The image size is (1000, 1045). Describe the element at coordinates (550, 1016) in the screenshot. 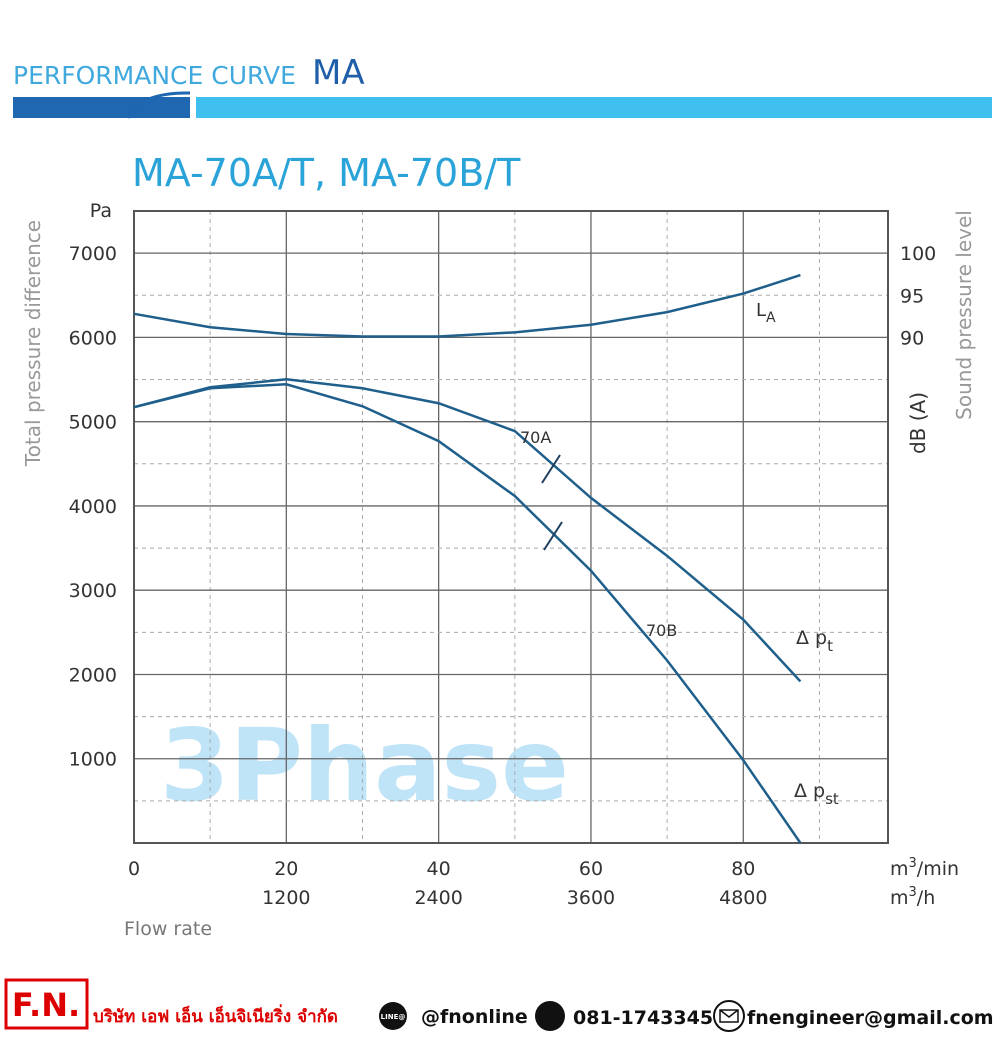

I see `phone-icon` at that location.